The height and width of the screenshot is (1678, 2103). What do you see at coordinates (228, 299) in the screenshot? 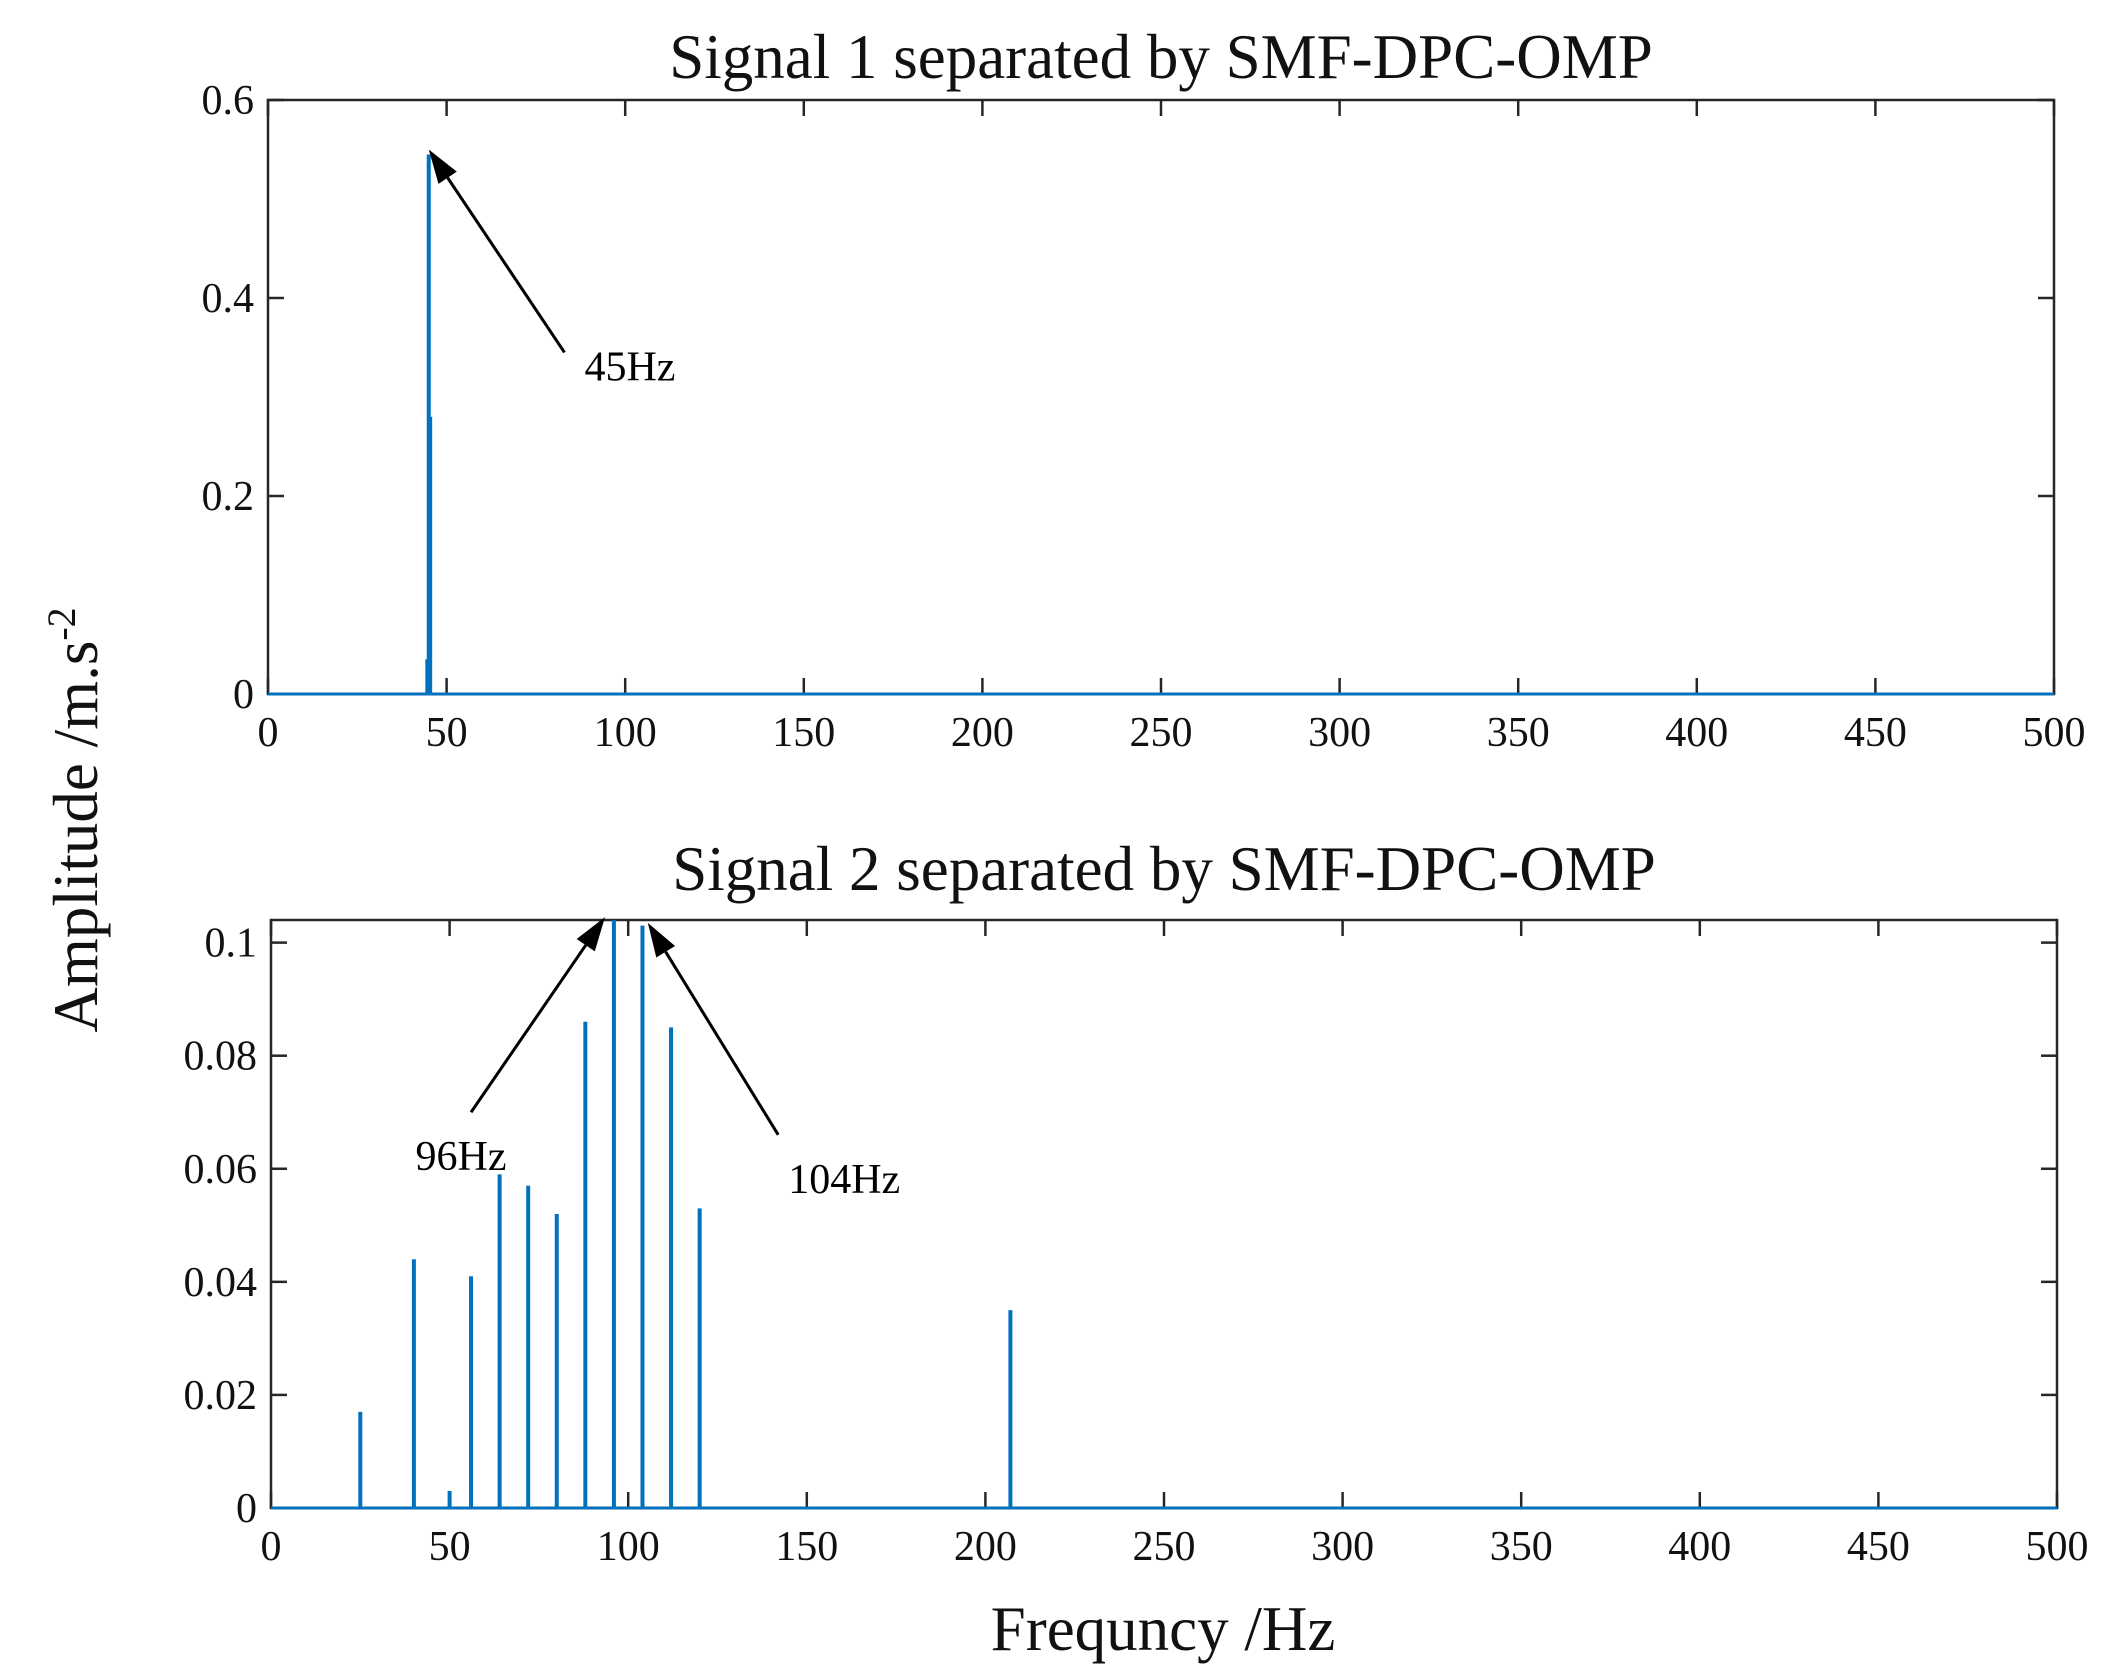
I see `y-tick-label: 0.4` at bounding box center [228, 299].